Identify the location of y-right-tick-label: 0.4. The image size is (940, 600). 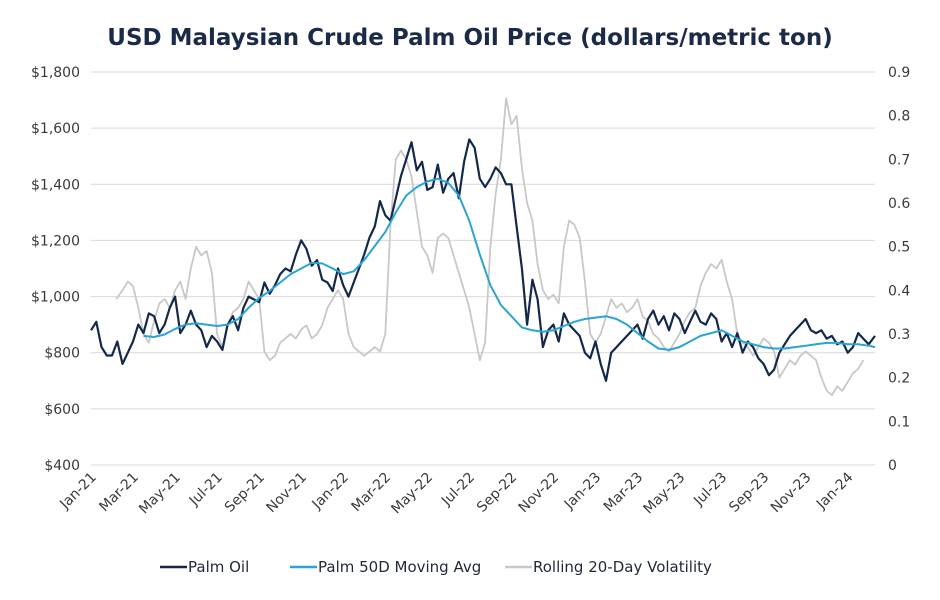
(899, 291).